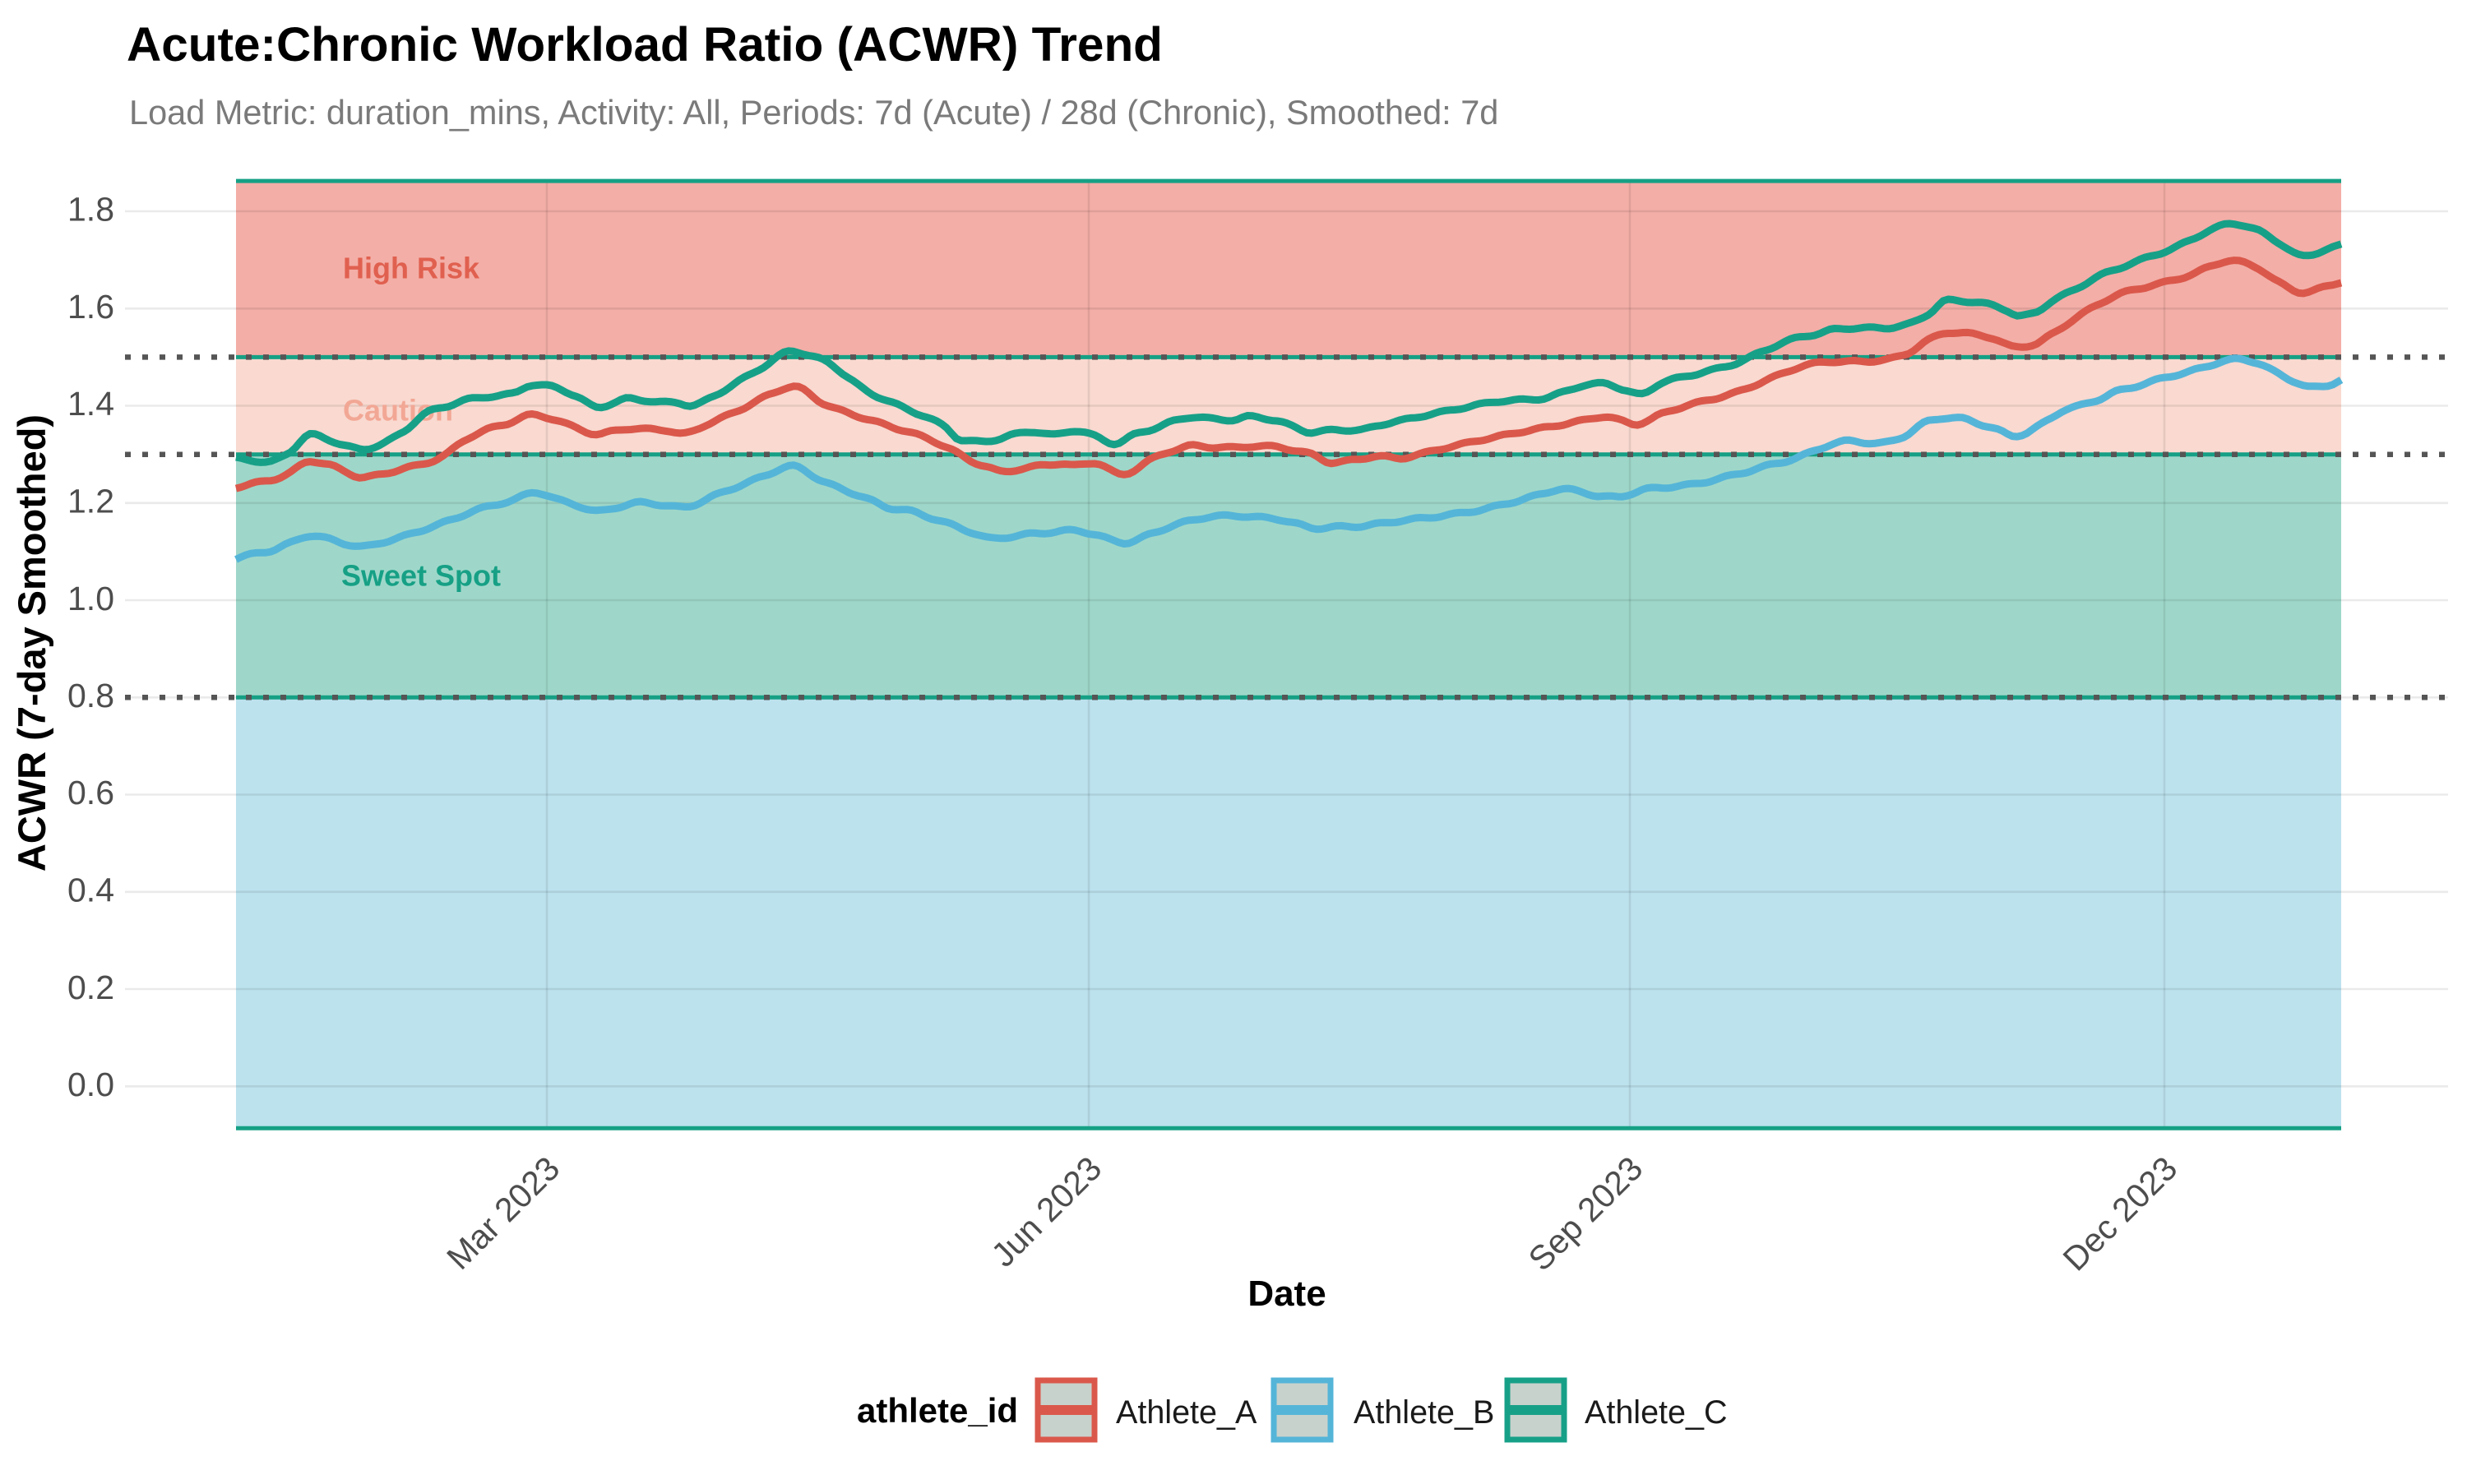  Describe the element at coordinates (32, 642) in the screenshot. I see `svg-text: ACWR (7-day Smoothed)` at that location.